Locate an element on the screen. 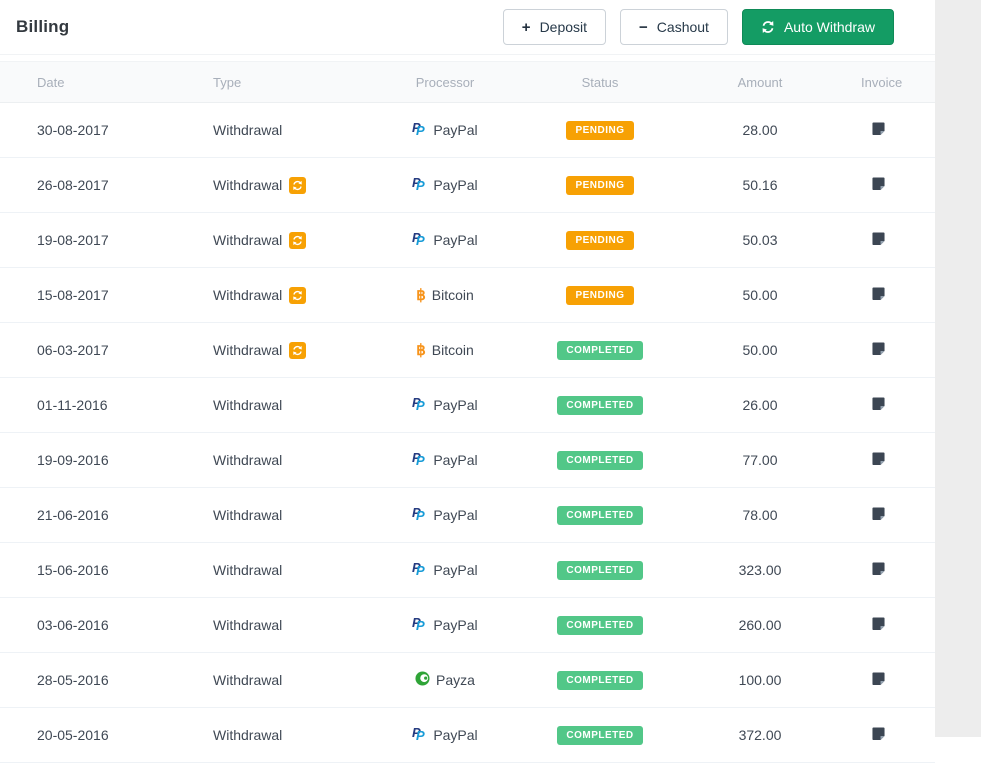 Image resolution: width=981 pixels, height=763 pixels. date-cell: 15-08-2017 is located at coordinates (88, 295).